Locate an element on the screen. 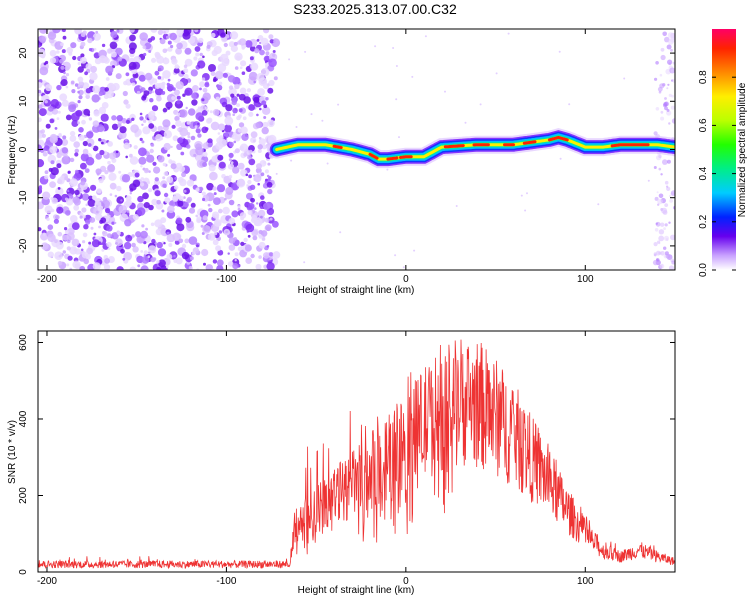 The height and width of the screenshot is (600, 750). snr-y-tick-label: 600 is located at coordinates (23, 342).